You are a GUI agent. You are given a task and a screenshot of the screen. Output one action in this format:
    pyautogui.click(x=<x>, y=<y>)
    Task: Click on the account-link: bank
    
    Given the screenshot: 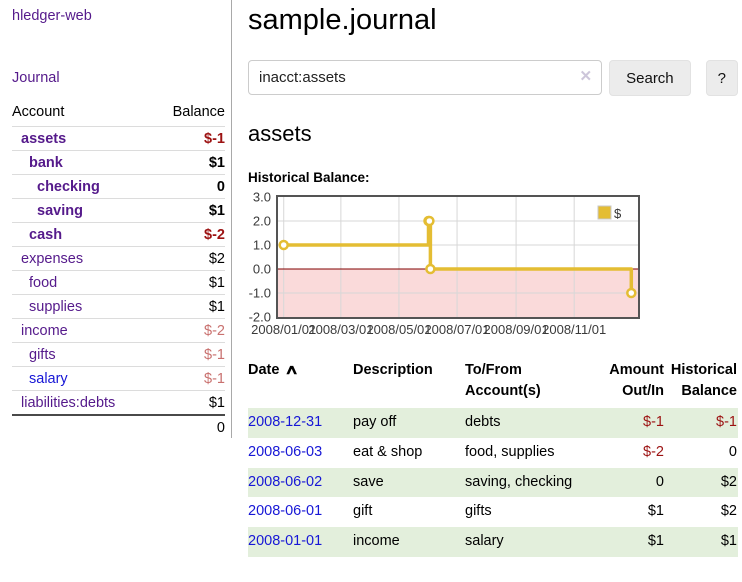 What is the action you would take?
    pyautogui.click(x=46, y=162)
    